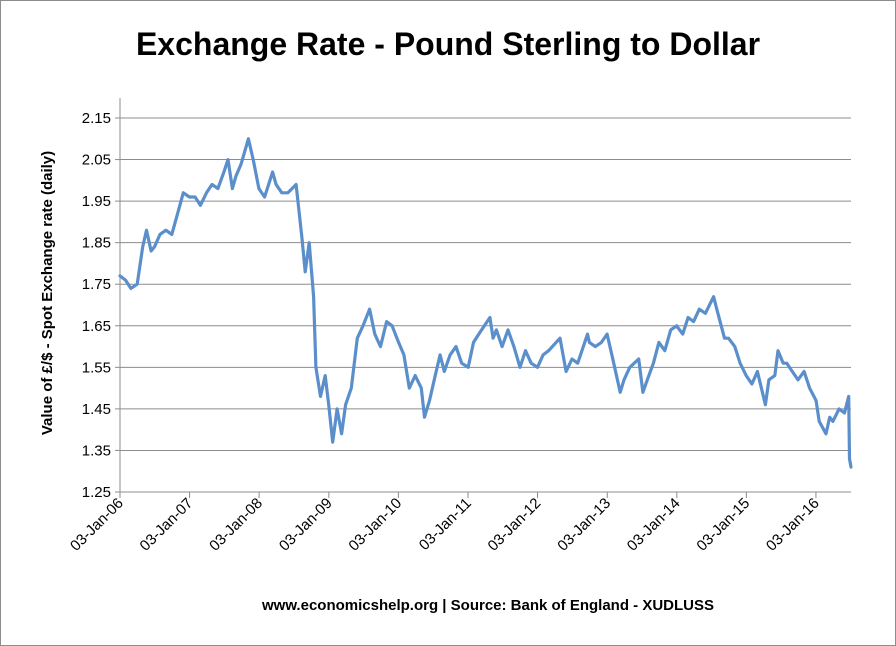 The height and width of the screenshot is (646, 896). I want to click on x-tick-label: 03-Jan-08, so click(236, 525).